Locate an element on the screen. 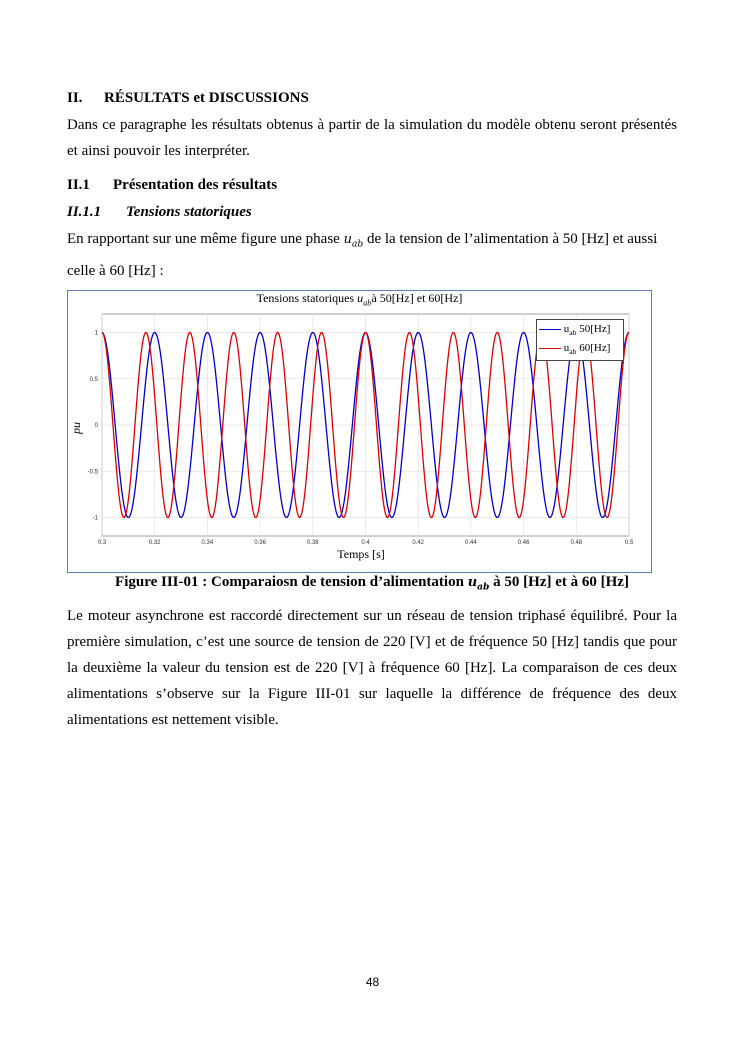 The width and height of the screenshot is (745, 1053). subsubsection-heading: II.1.1 Tensions statoriques is located at coordinates (159, 212).